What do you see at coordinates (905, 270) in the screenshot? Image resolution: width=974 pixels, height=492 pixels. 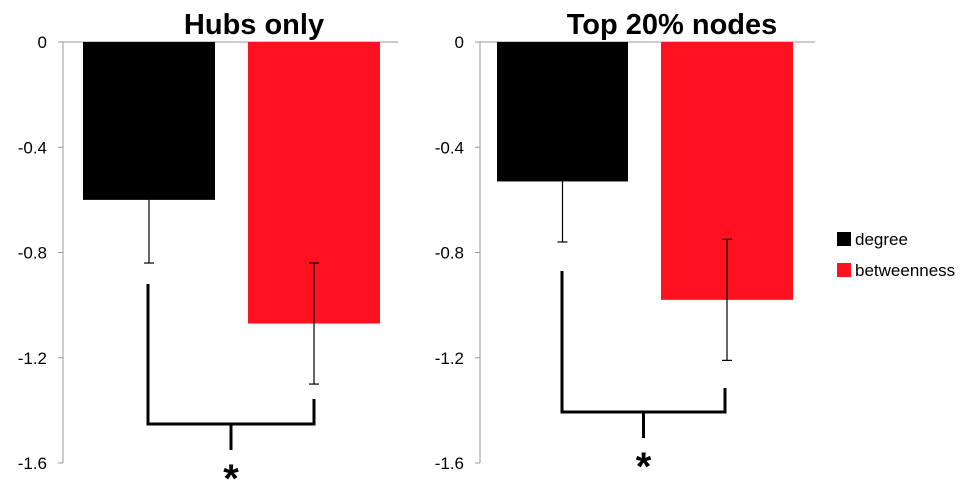 I see `legend-label-betweenness: betweenness` at bounding box center [905, 270].